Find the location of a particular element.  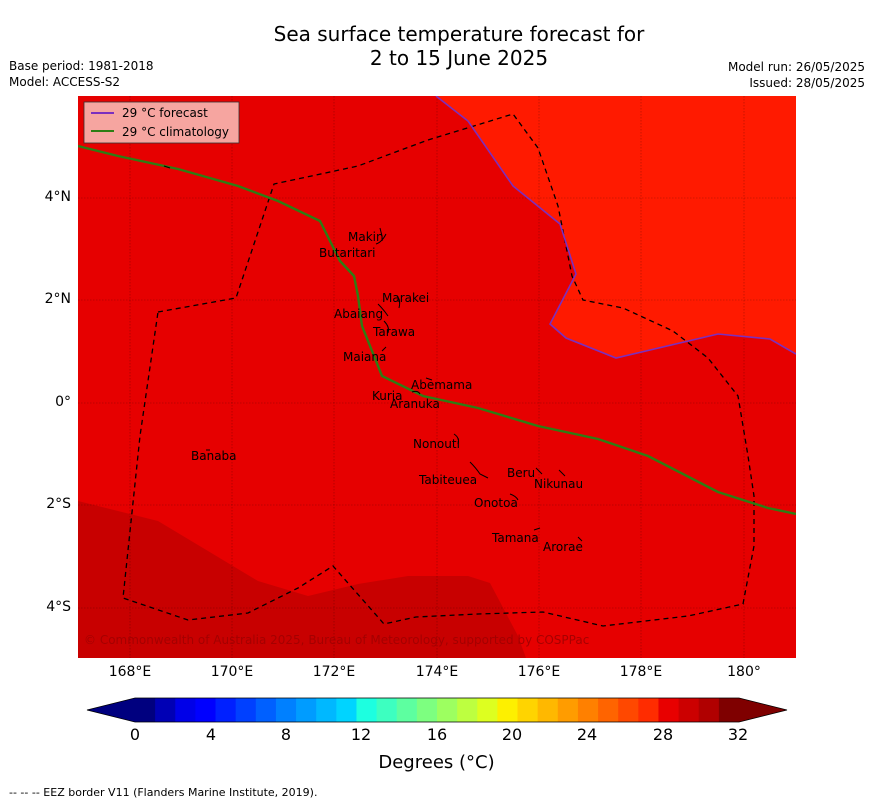

legend-forecast-label: 29 °C forecast is located at coordinates (165, 113).